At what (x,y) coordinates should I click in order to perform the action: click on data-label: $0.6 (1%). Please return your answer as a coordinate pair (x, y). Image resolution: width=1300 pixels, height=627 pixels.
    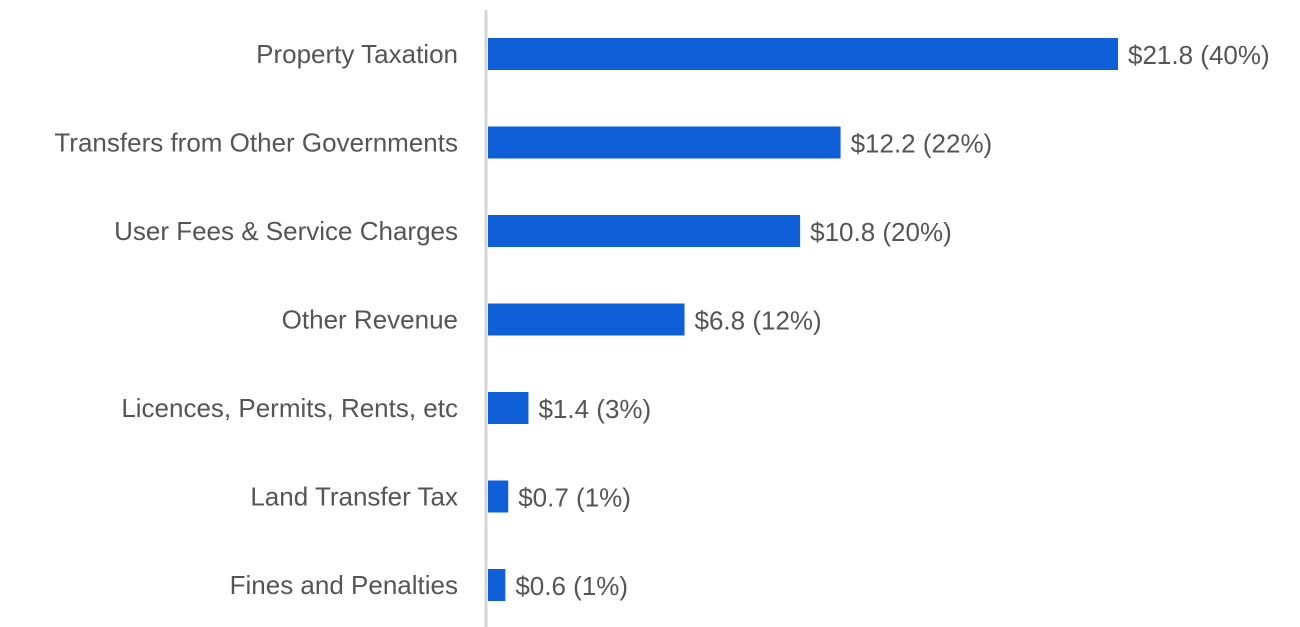
    Looking at the image, I should click on (571, 586).